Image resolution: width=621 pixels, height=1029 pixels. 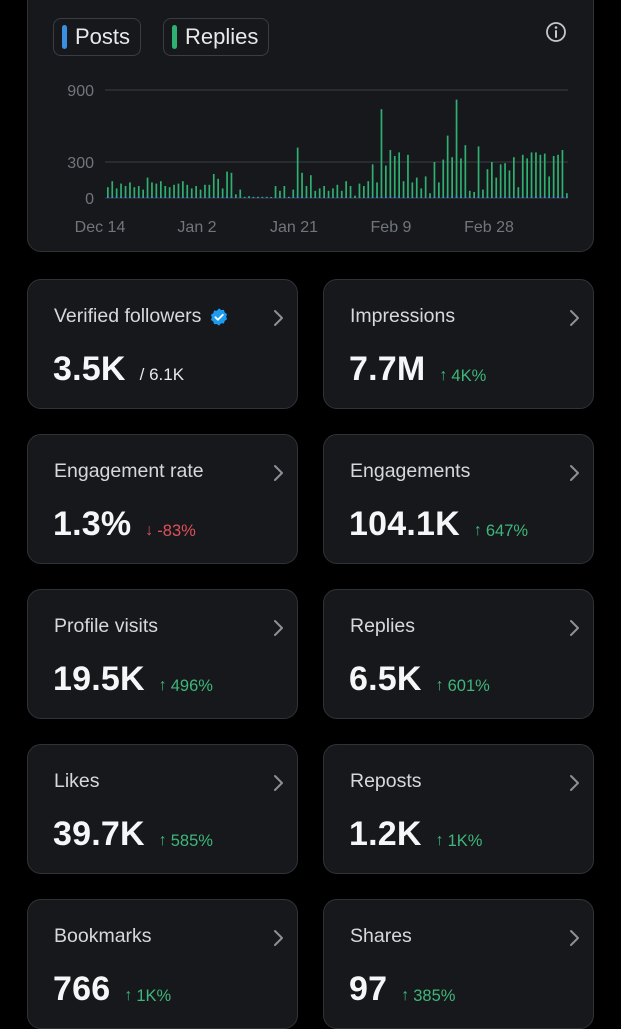 What do you see at coordinates (112, 989) in the screenshot?
I see `stat-row: 766 ↑ 1K%` at bounding box center [112, 989].